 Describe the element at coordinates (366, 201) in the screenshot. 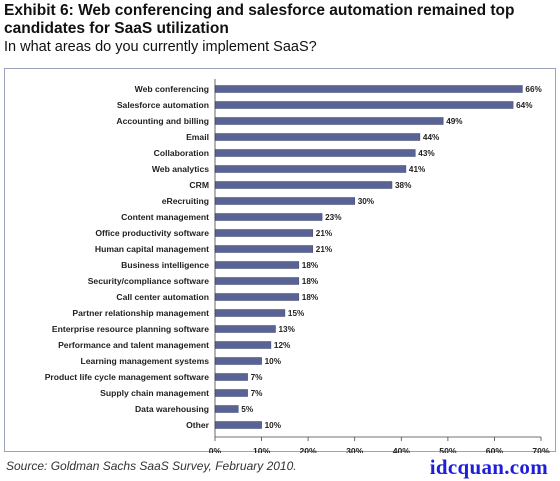

I see `data-label: 30%` at that location.